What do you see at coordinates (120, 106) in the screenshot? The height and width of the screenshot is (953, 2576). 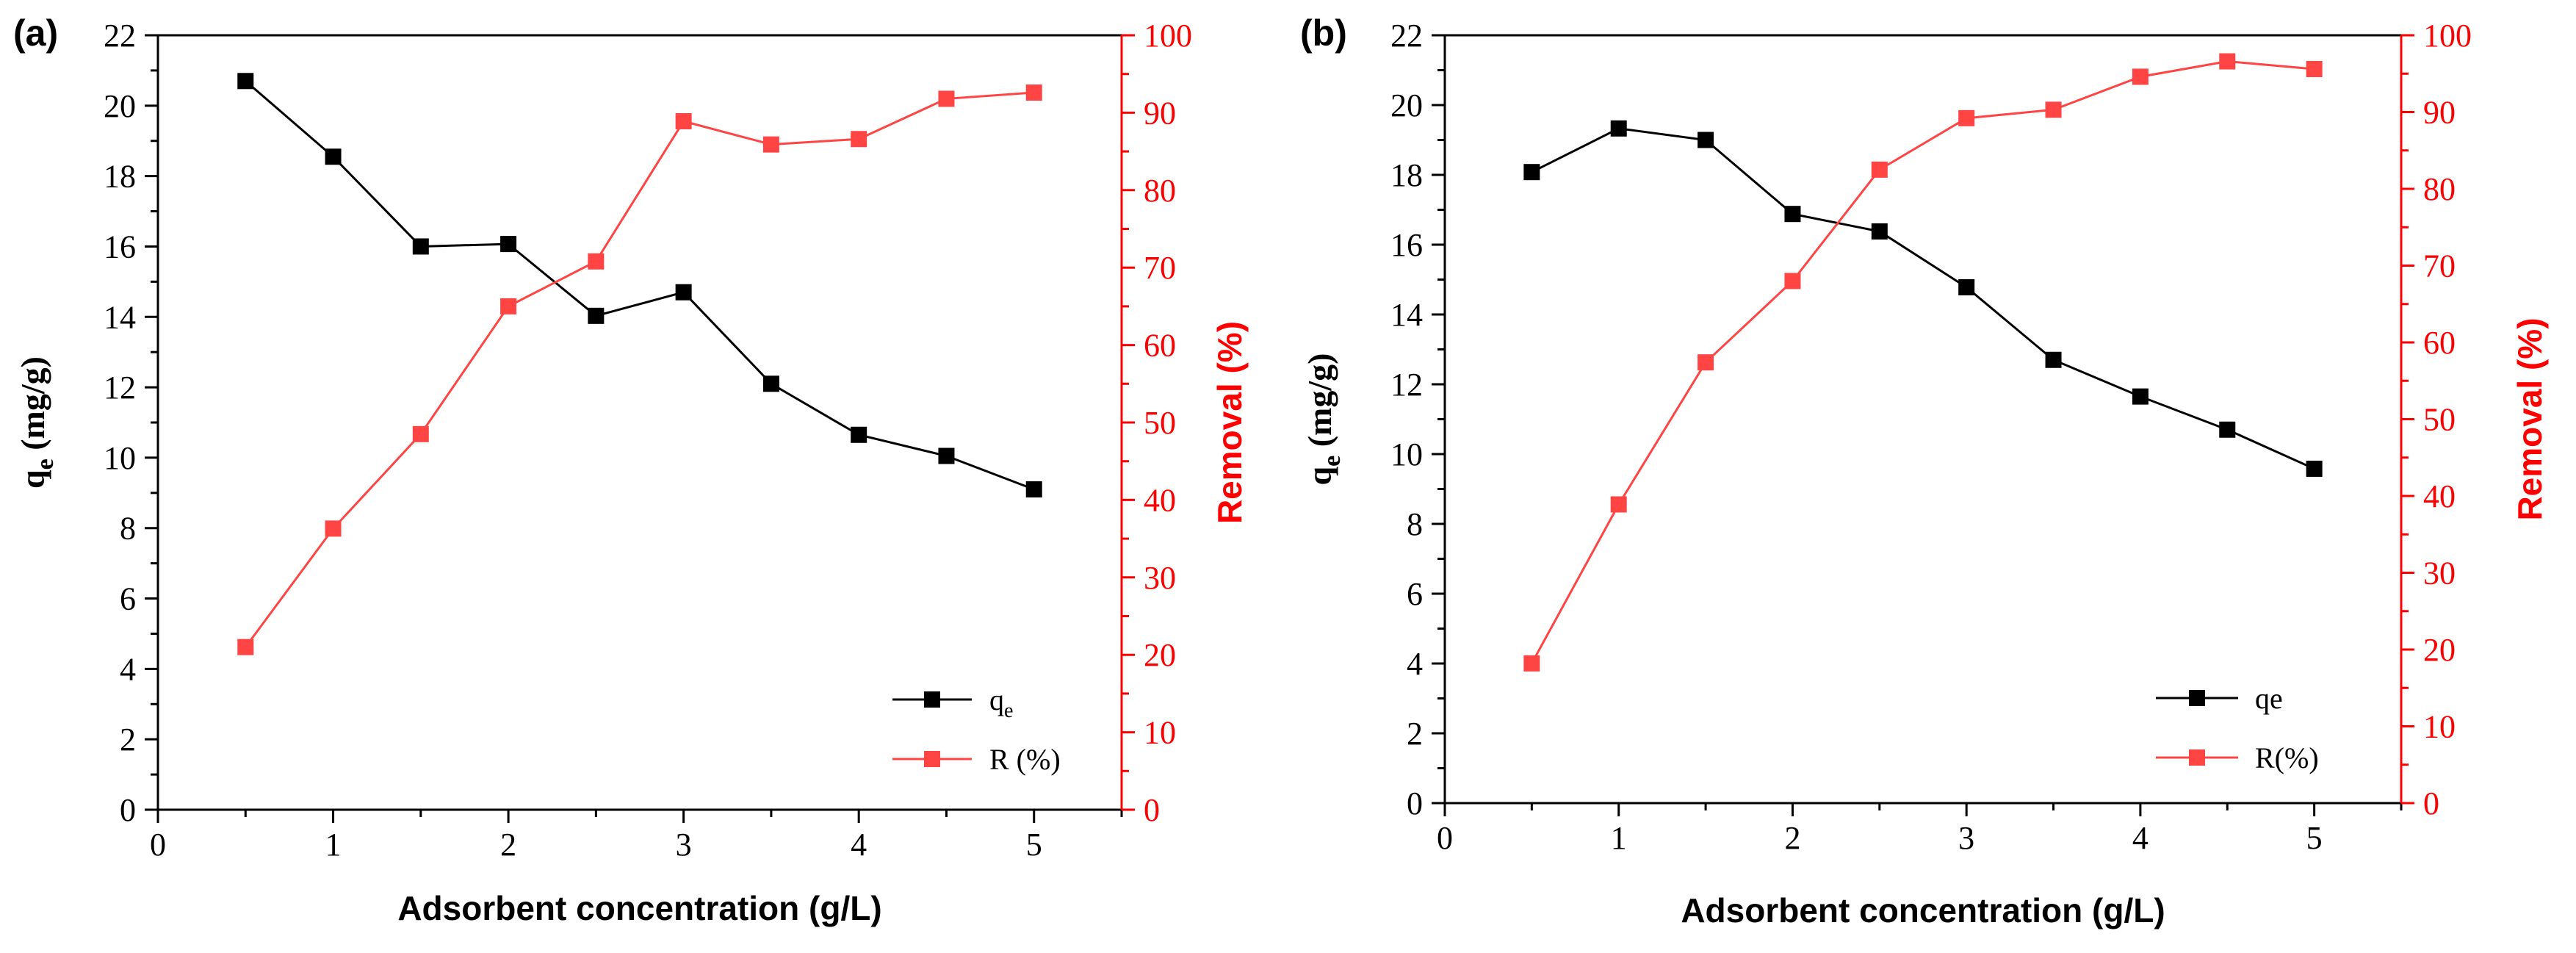 I see `y-tick-label: 20` at bounding box center [120, 106].